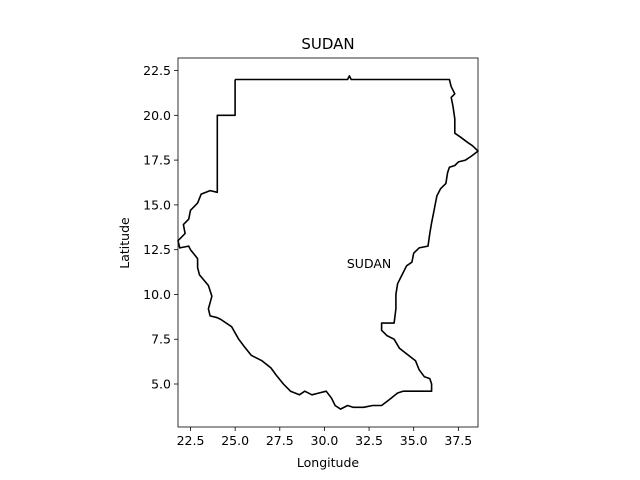  Describe the element at coordinates (157, 204) in the screenshot. I see `y-tick-label: 15.0` at that location.